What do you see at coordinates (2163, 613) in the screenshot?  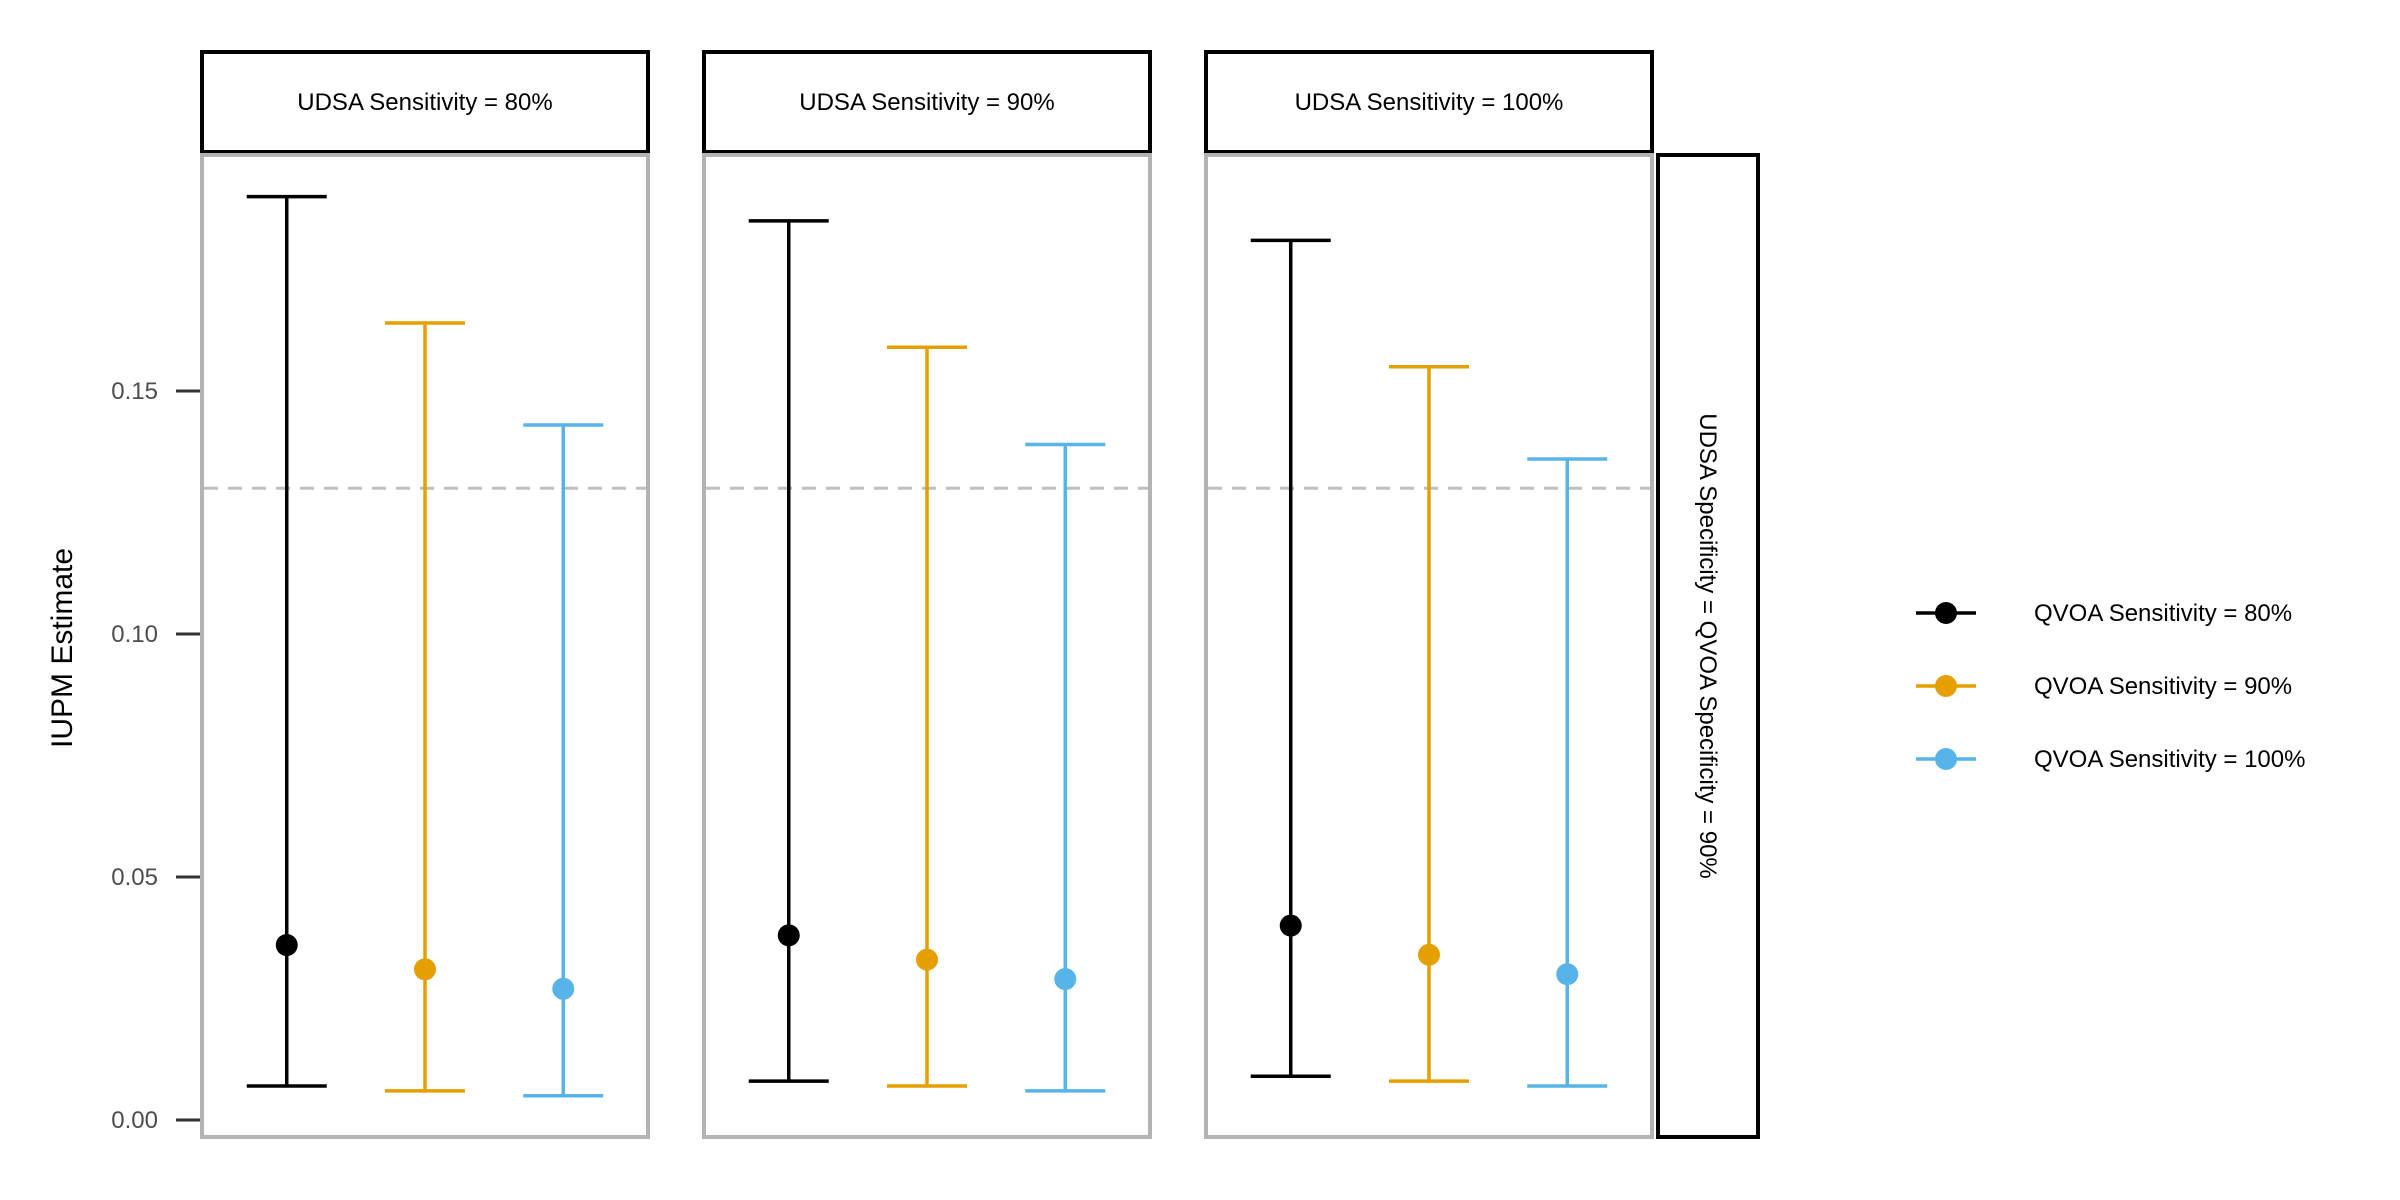 I see `legend-label: QVOA Sensitivity = 80%` at bounding box center [2163, 613].